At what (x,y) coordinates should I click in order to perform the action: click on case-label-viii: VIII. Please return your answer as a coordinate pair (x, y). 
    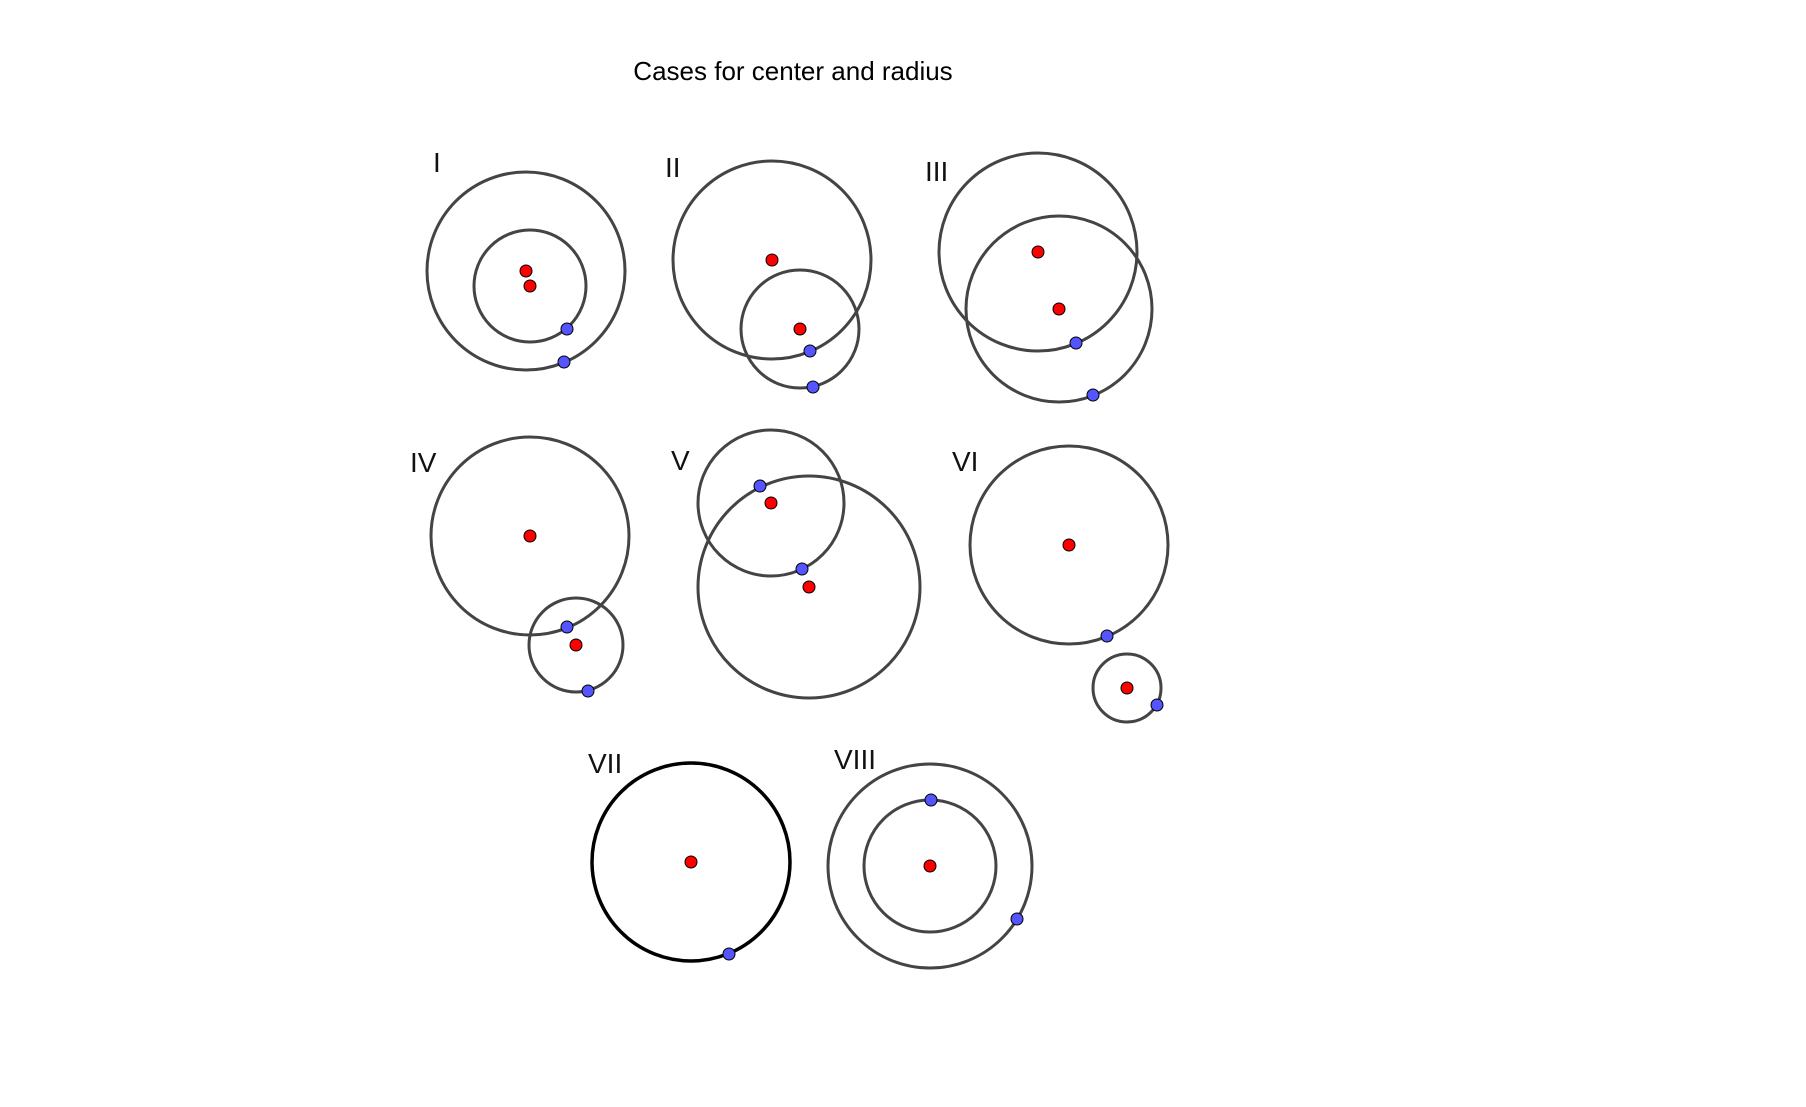
    Looking at the image, I should click on (855, 759).